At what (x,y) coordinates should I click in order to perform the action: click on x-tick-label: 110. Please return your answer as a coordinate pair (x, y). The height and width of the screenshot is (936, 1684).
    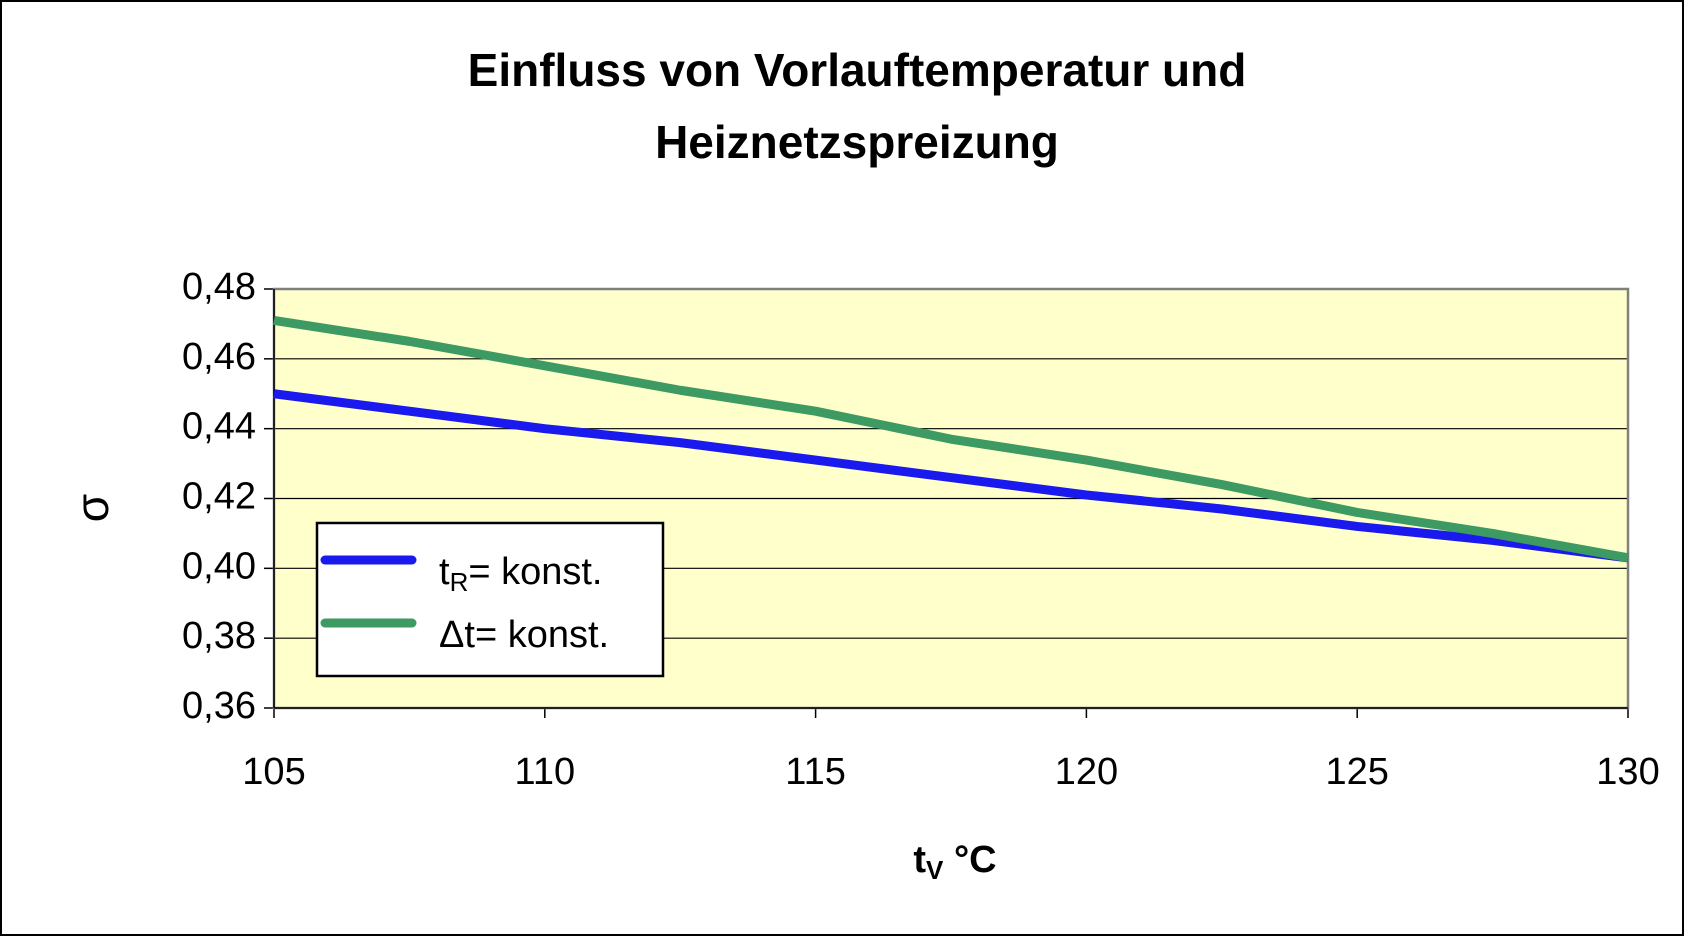
    Looking at the image, I should click on (545, 772).